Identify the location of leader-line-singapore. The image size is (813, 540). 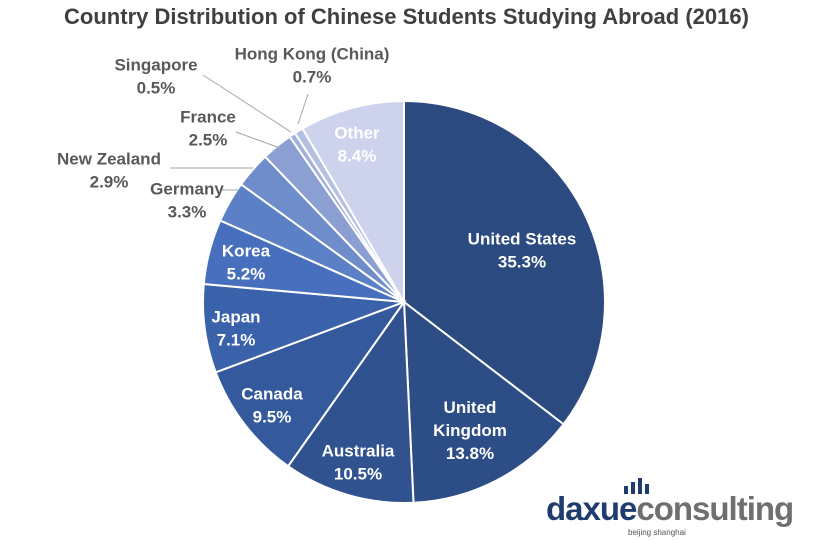
(247, 103).